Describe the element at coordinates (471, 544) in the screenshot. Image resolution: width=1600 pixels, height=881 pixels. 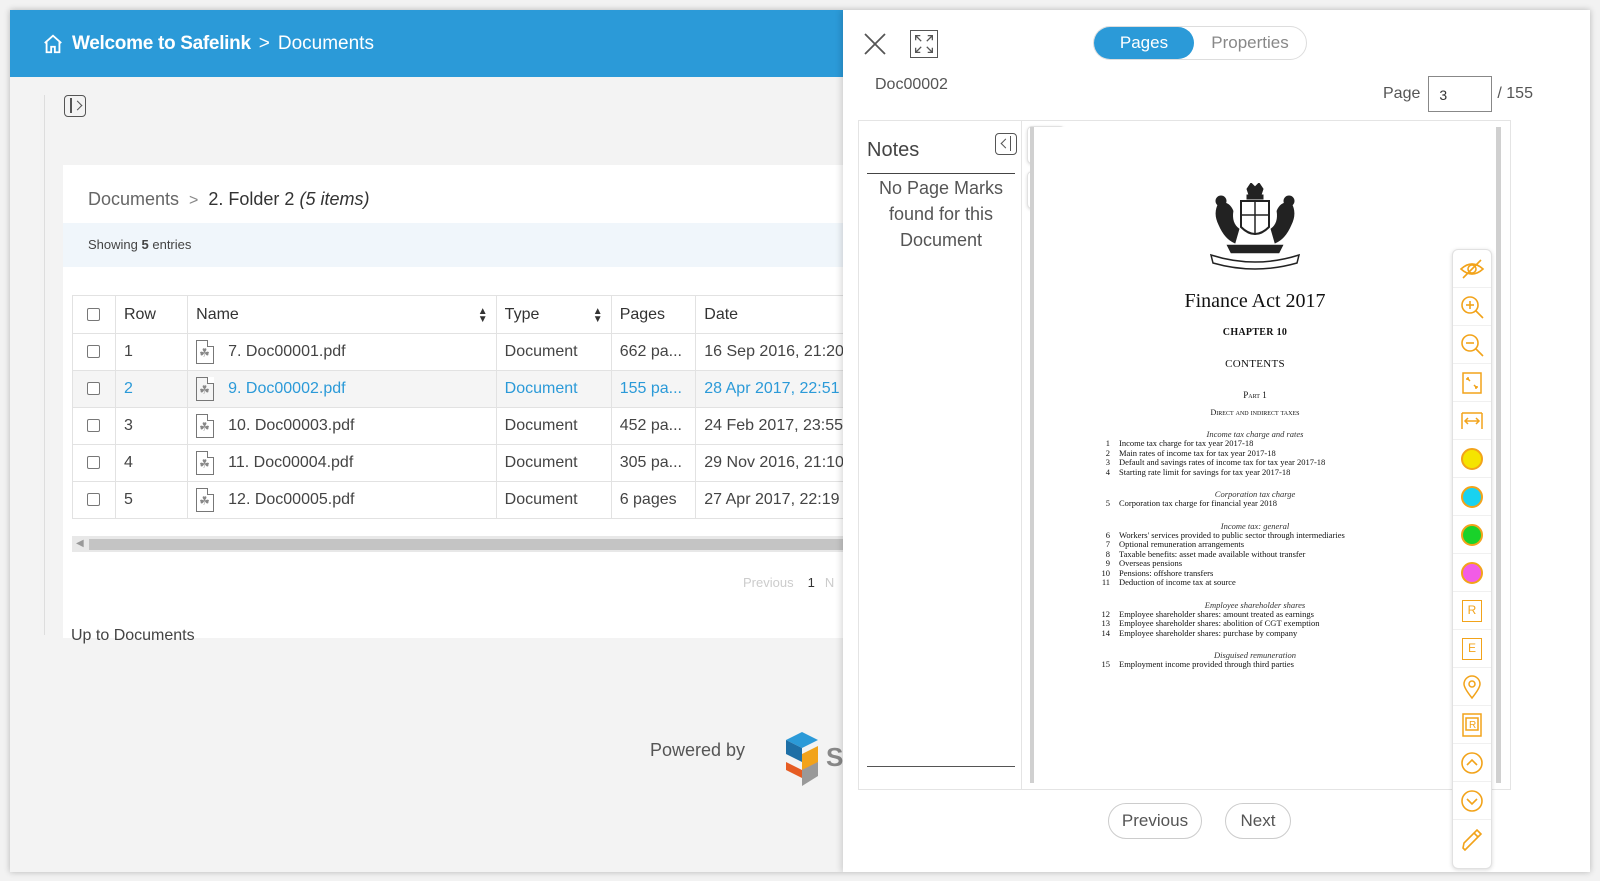
I see `scrollbar-thumb` at that location.